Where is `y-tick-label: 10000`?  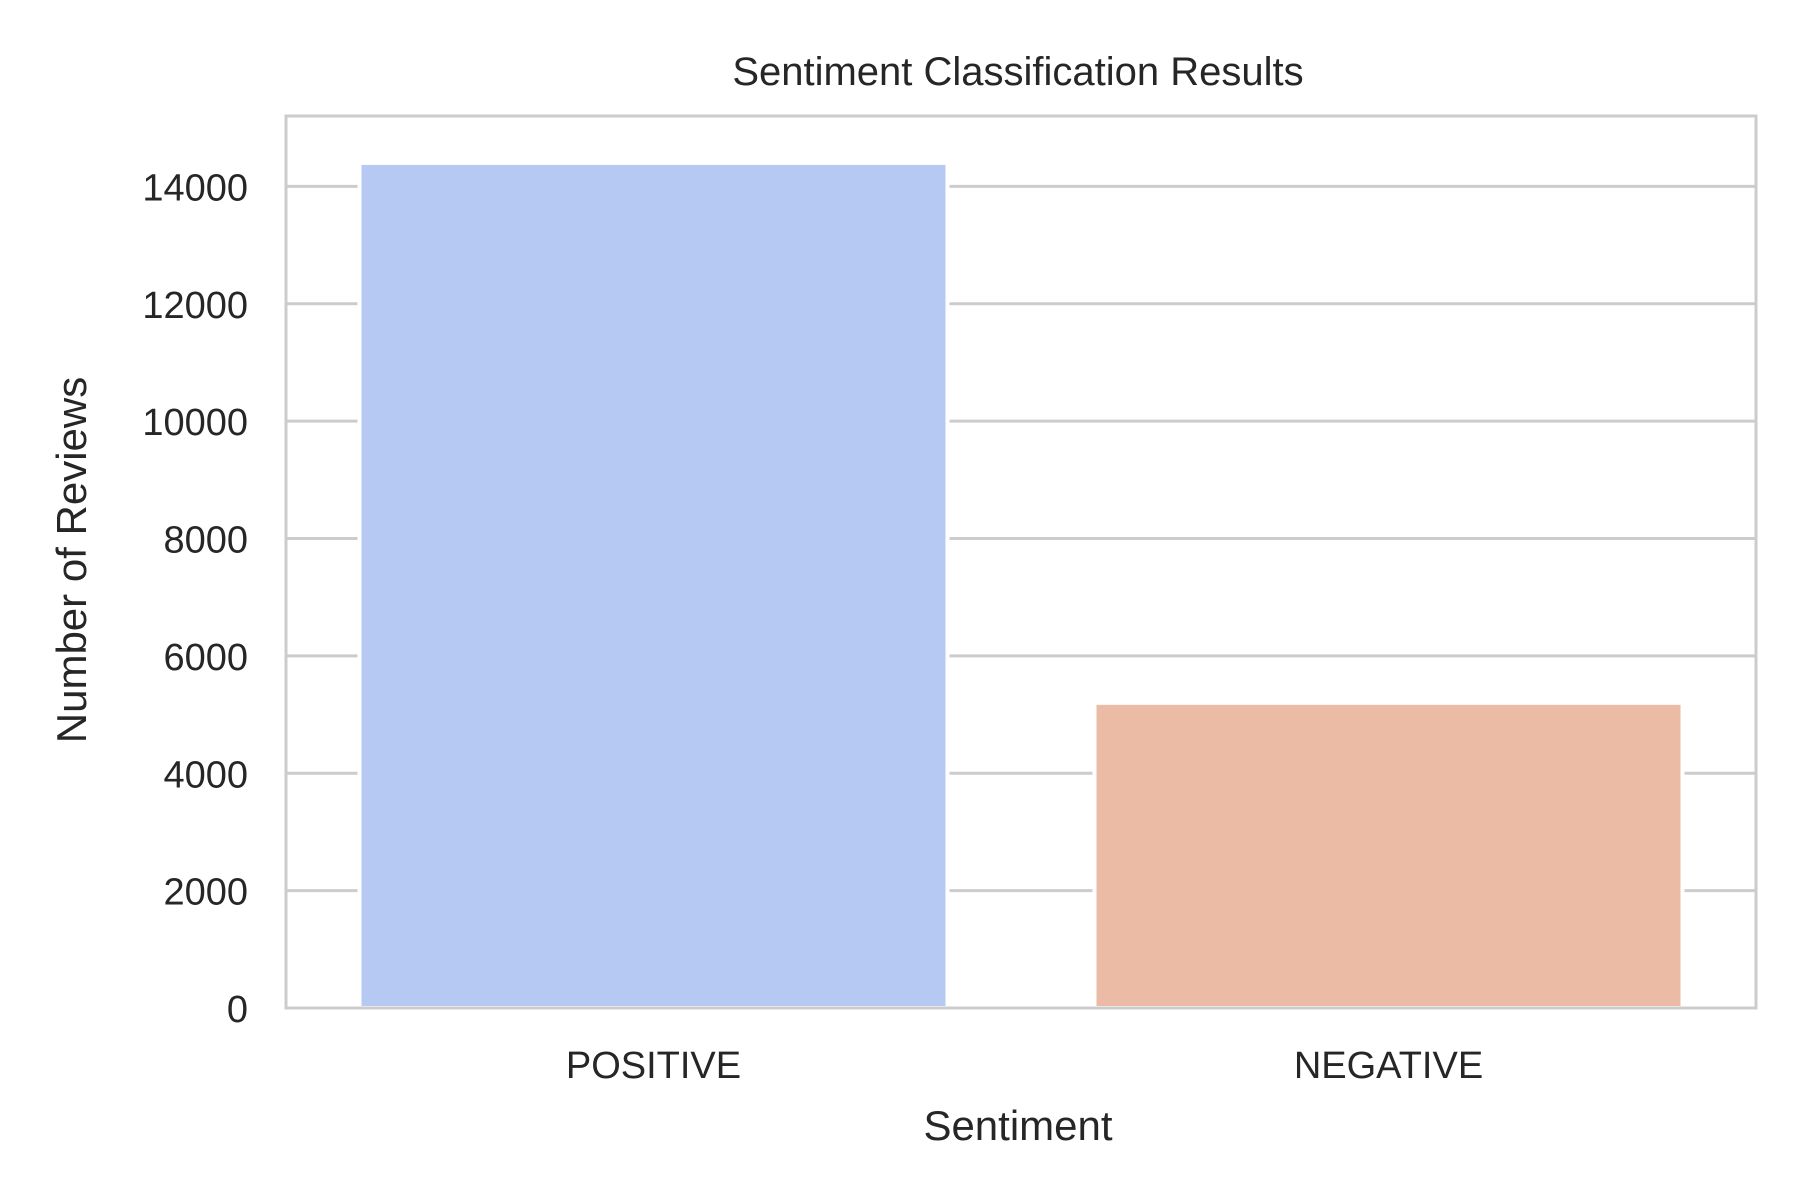 y-tick-label: 10000 is located at coordinates (195, 423).